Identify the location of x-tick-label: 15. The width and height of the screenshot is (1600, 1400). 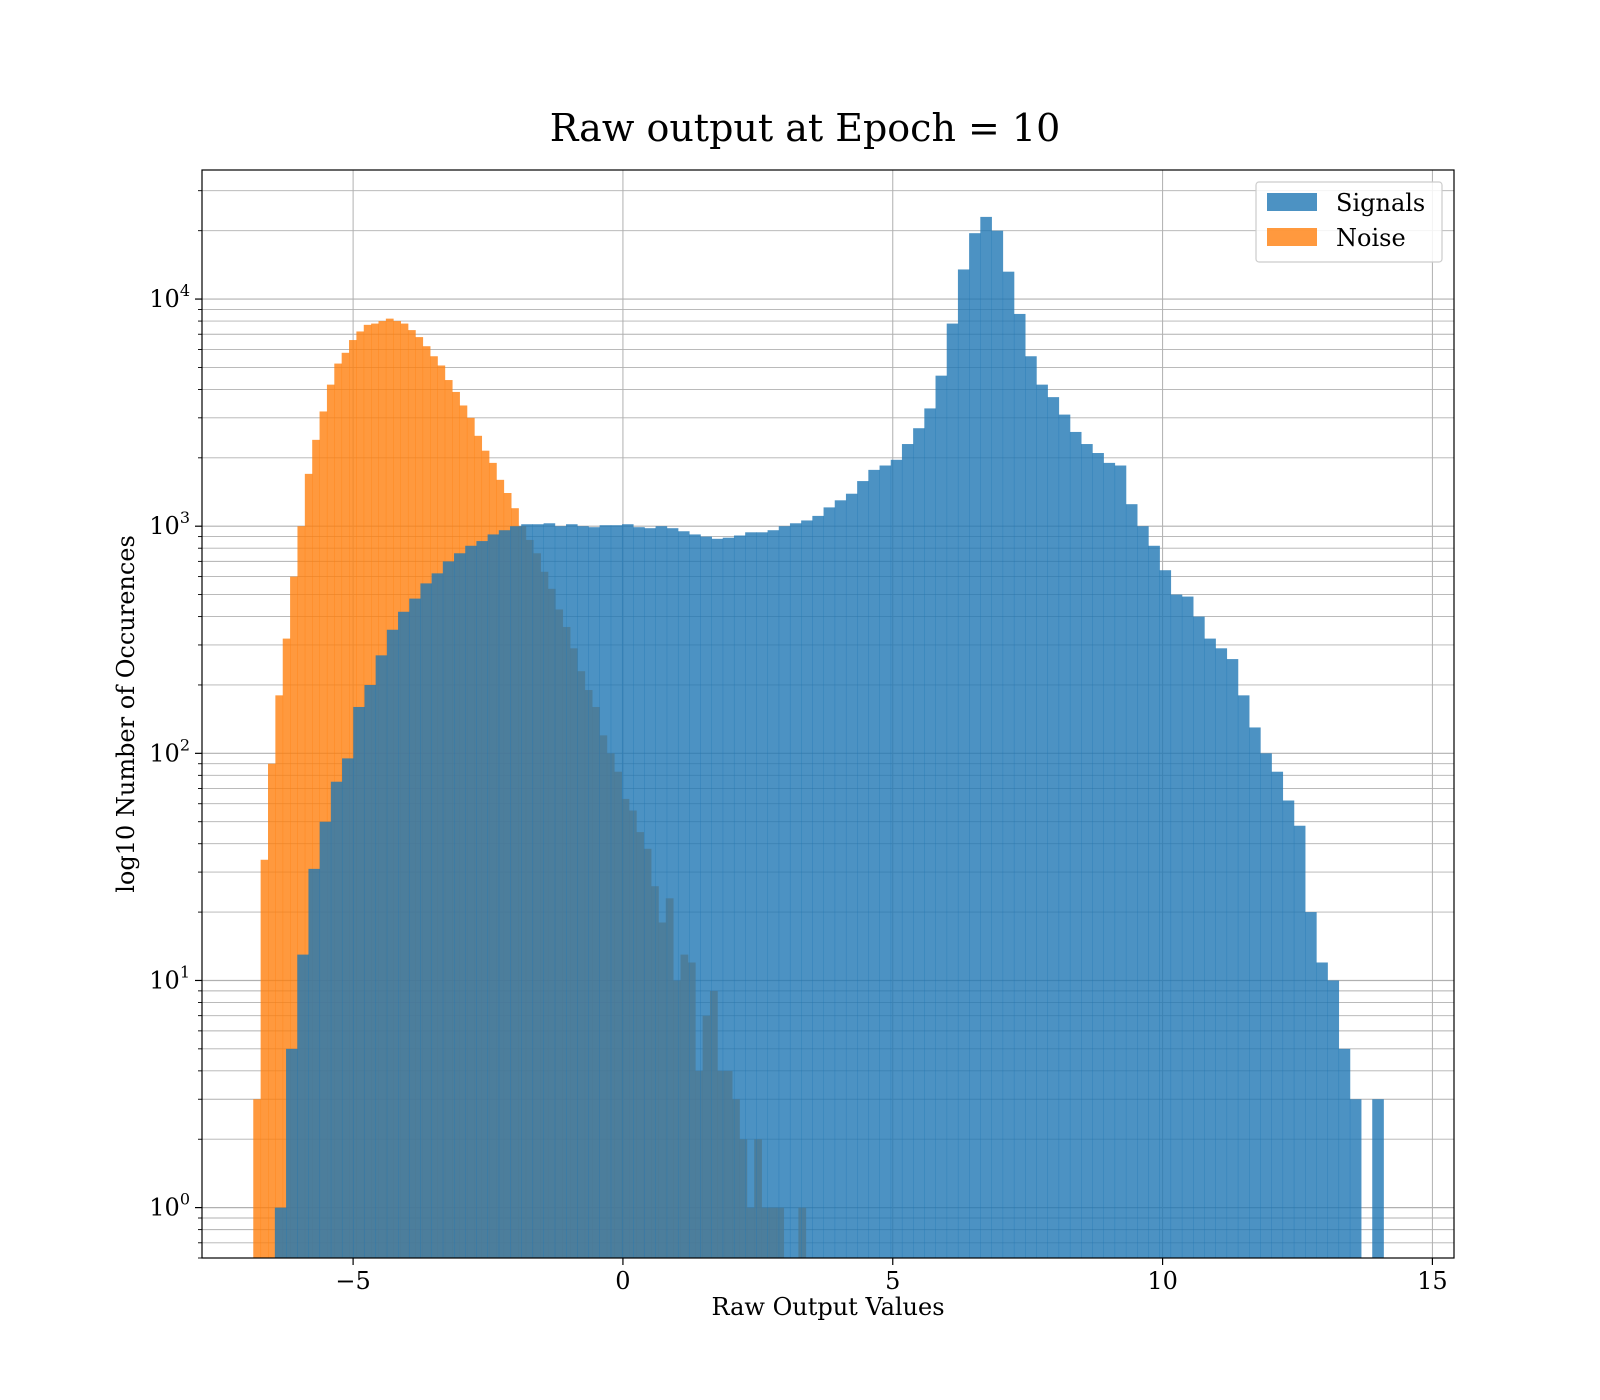
(1432, 1281).